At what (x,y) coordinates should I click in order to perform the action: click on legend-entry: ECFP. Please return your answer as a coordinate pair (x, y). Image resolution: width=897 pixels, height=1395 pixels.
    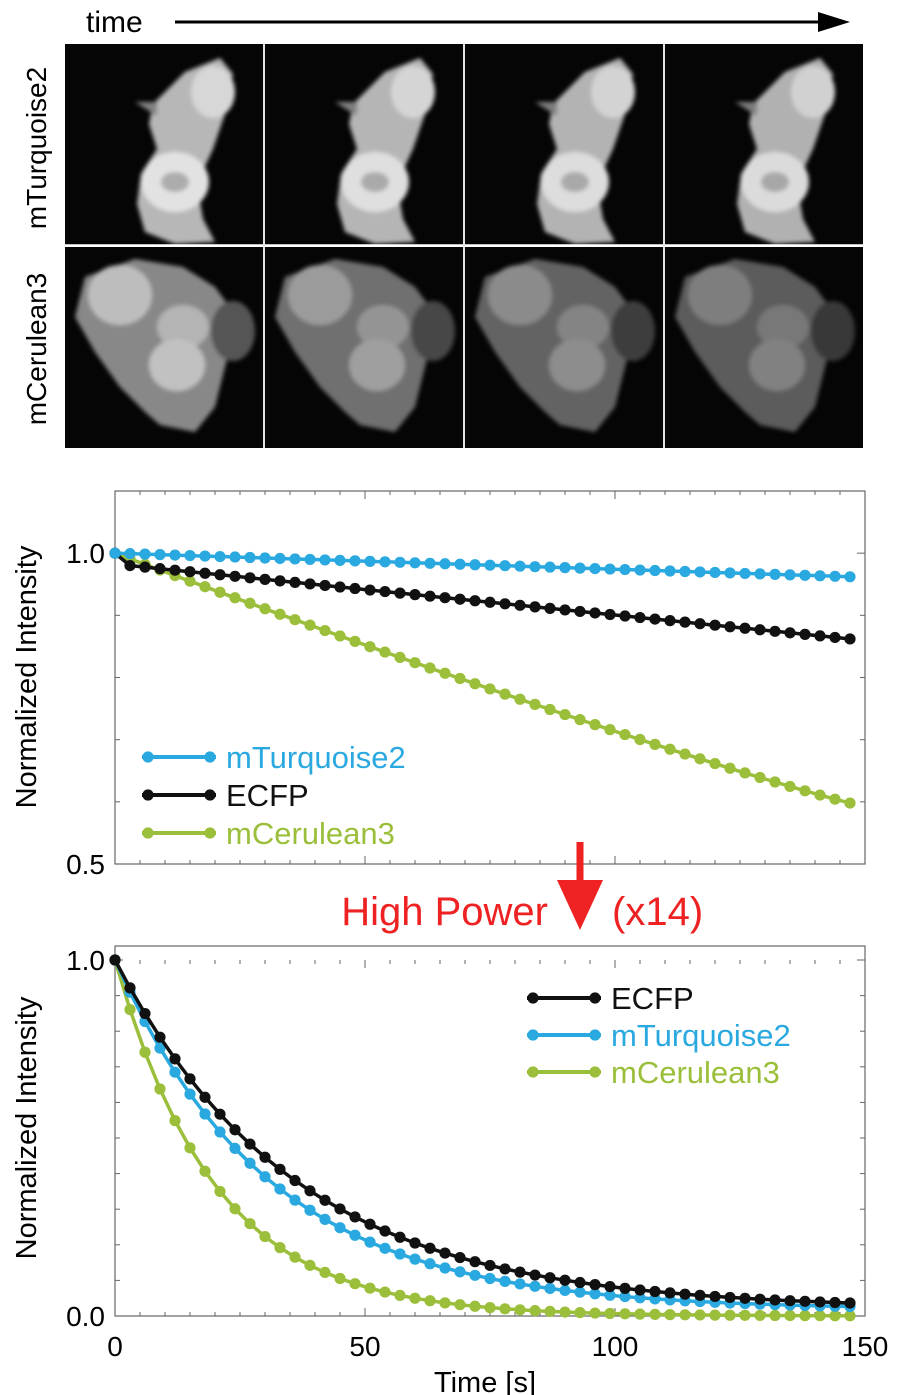
    Looking at the image, I should click on (610, 998).